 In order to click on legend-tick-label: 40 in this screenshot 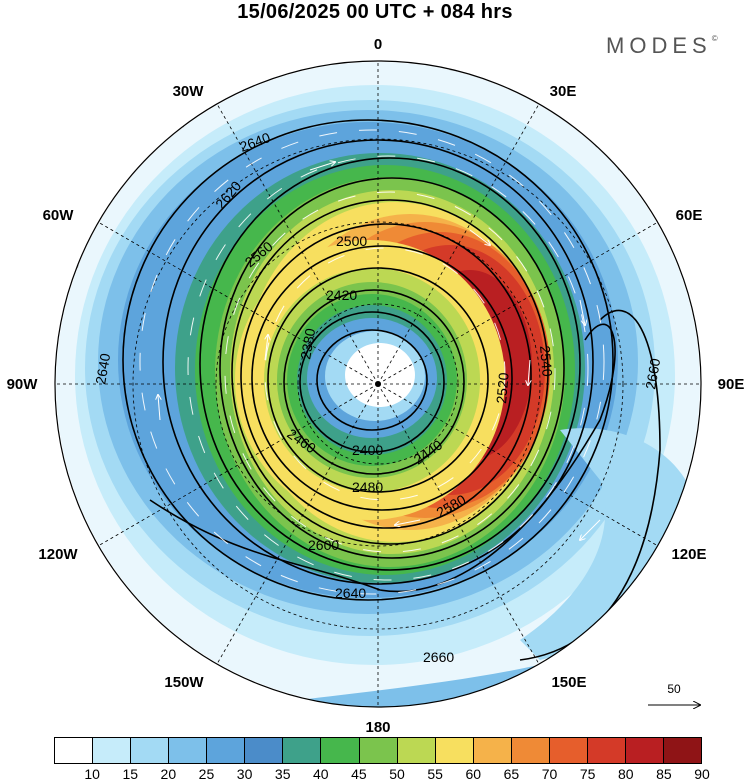, I will do `click(321, 774)`.